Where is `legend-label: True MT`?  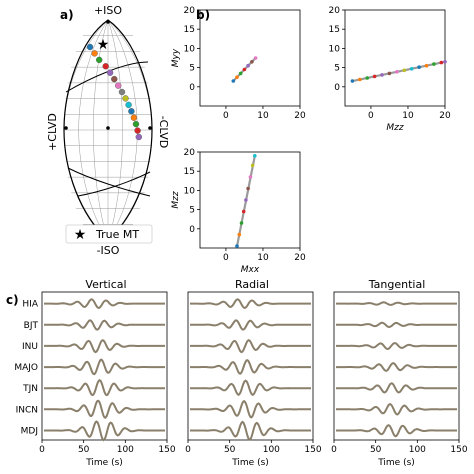
legend-label: True MT is located at coordinates (117, 234).